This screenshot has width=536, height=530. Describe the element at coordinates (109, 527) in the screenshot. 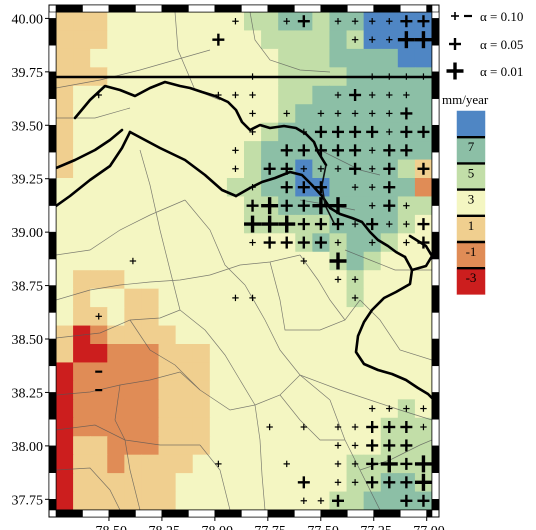

I see `x-tick-label: -78.50` at that location.